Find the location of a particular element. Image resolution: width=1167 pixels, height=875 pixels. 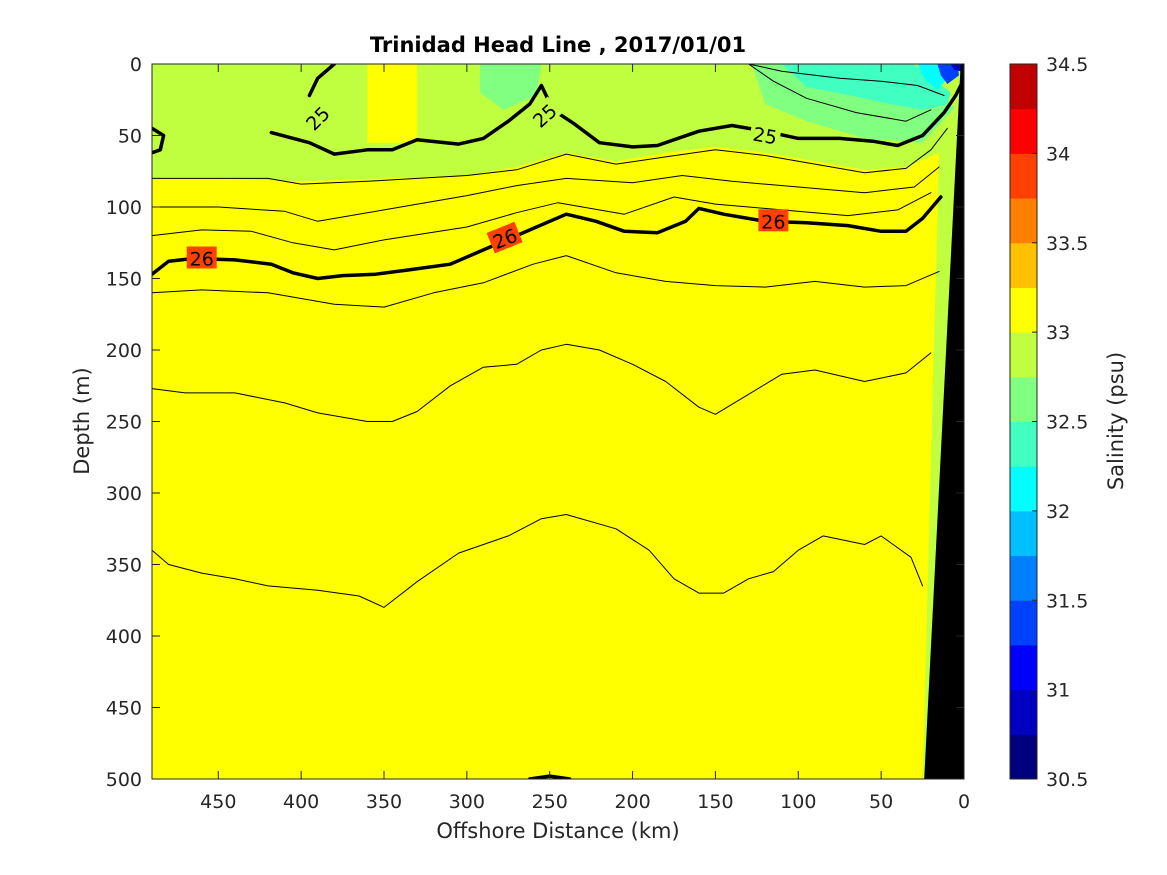

contour-label-5: 26 is located at coordinates (773, 221).